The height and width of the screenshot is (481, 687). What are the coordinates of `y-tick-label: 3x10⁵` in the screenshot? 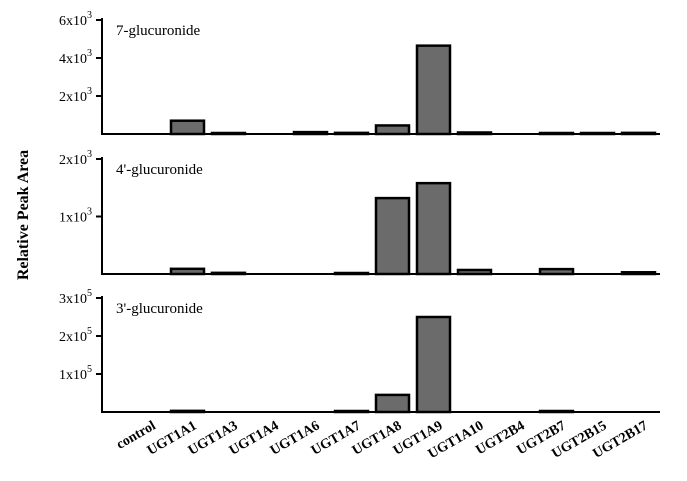 It's located at (75, 297).